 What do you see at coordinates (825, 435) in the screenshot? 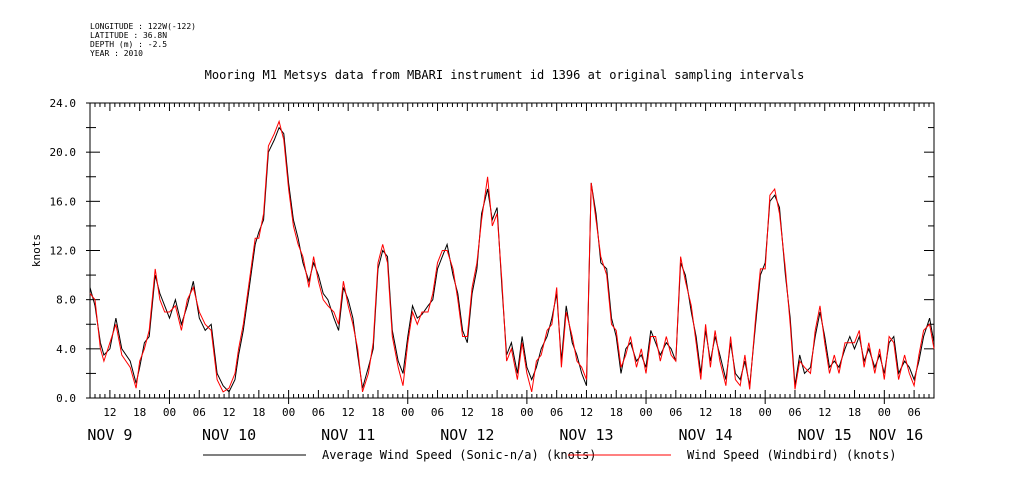
I see `x-day-label: NOV 15` at bounding box center [825, 435].